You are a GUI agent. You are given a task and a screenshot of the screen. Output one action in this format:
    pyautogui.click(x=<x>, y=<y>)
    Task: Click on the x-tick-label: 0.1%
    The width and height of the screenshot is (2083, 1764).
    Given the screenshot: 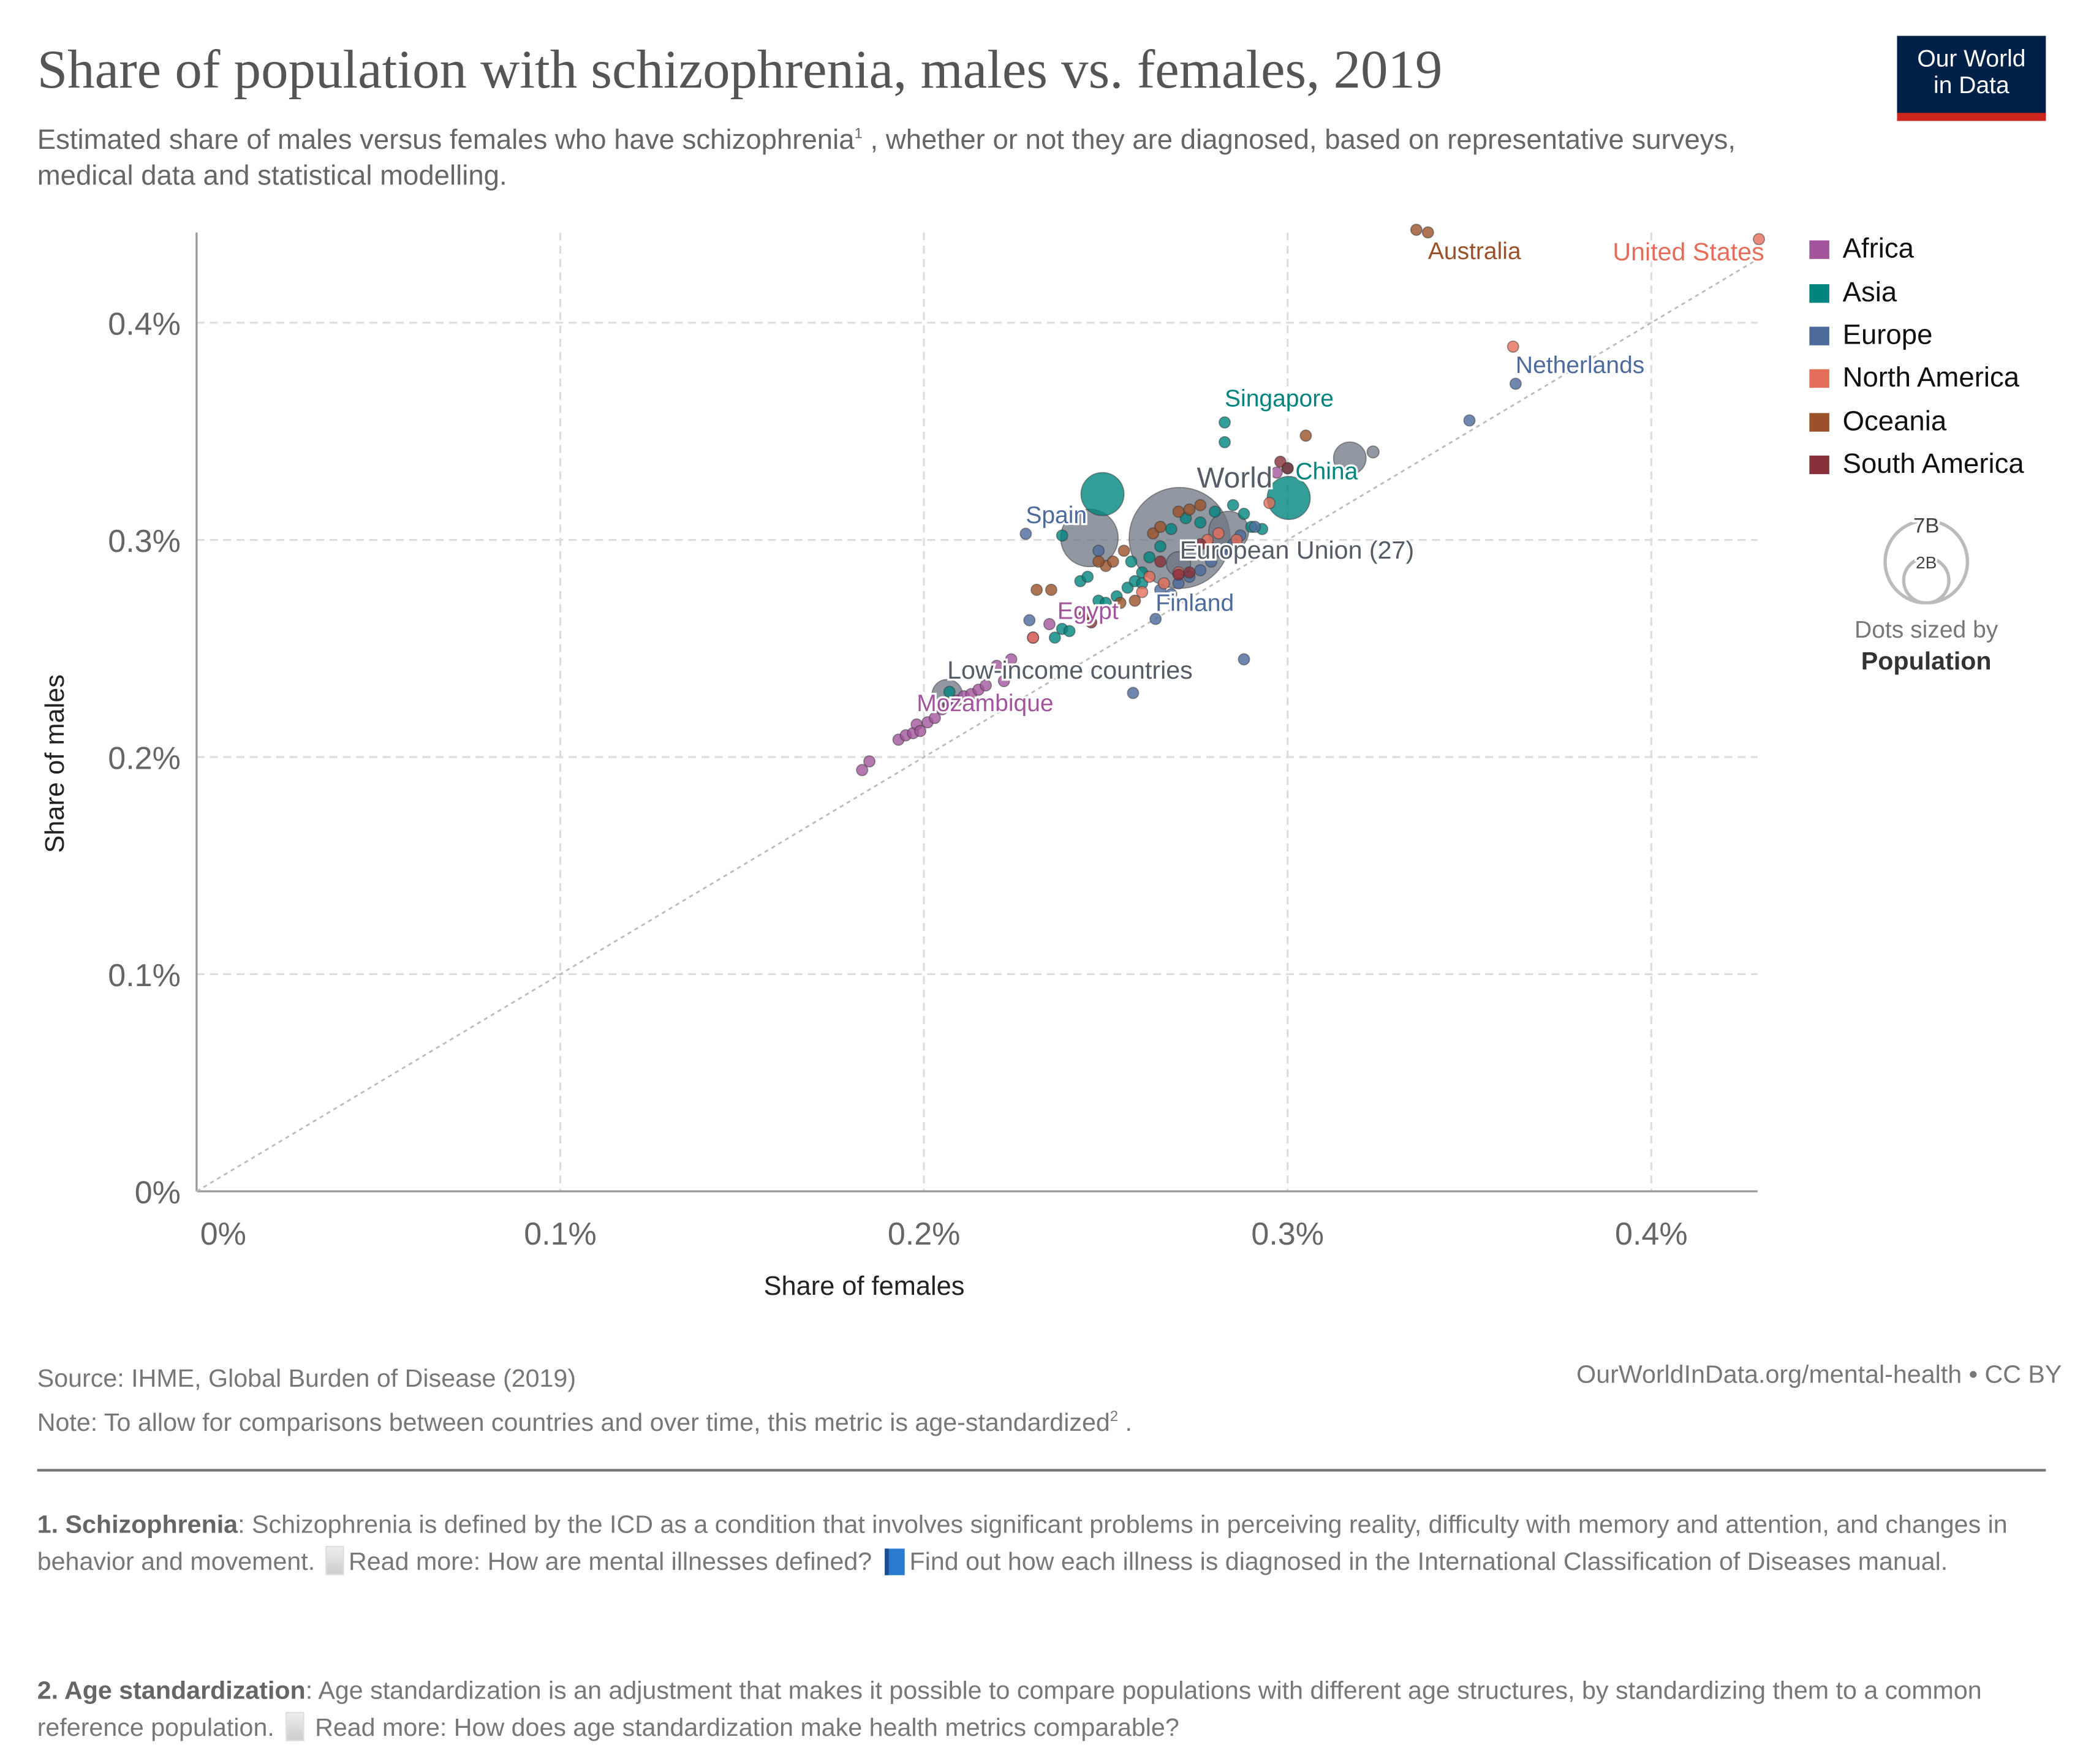 What is the action you would take?
    pyautogui.click(x=560, y=1234)
    